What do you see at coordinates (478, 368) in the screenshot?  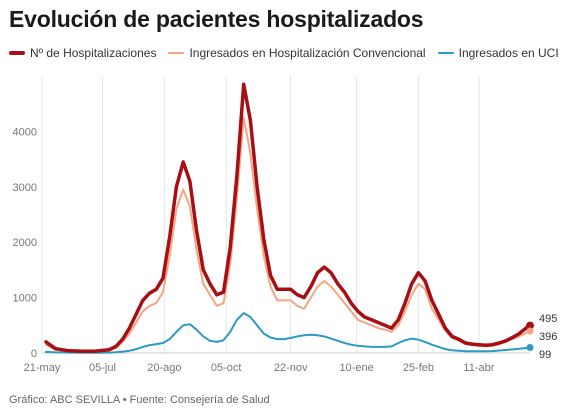 I see `x-tick-label: 11-abr` at bounding box center [478, 368].